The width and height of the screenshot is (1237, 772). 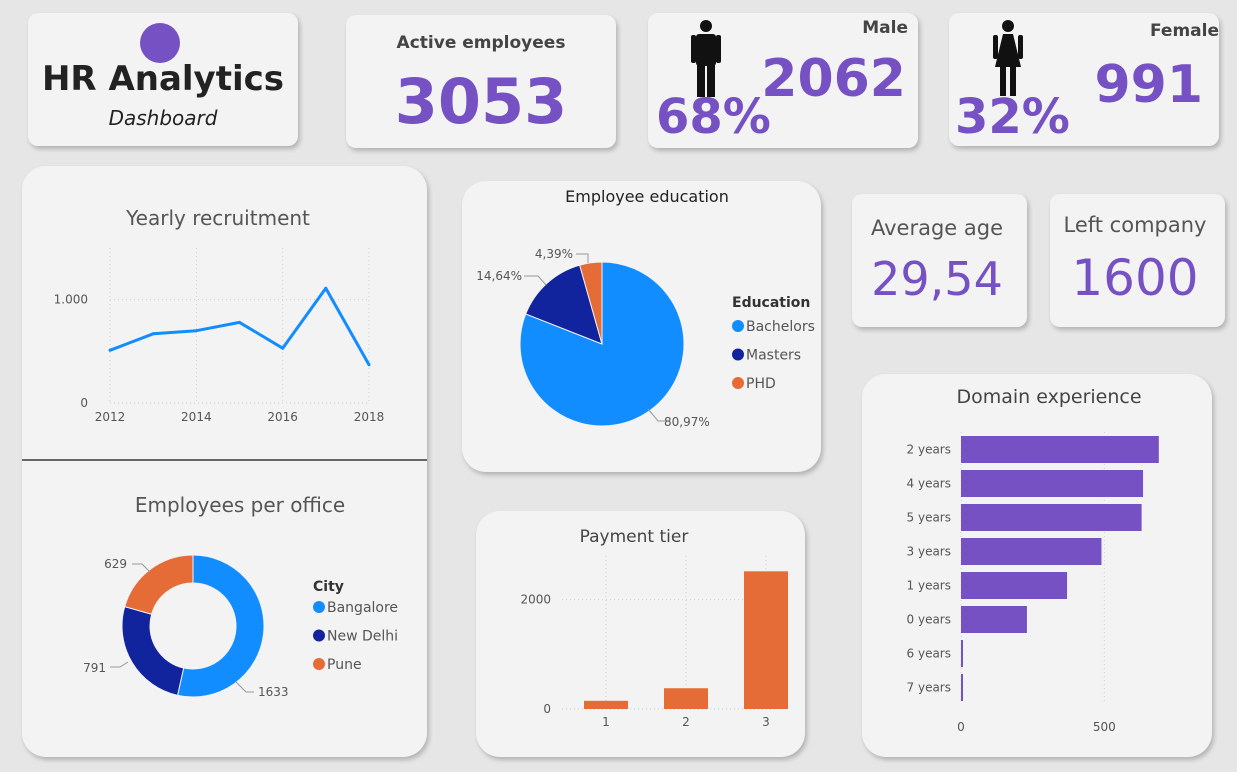 I want to click on payment-tier-chart: Payment tier 1 2 3 0 2000, so click(x=640, y=634).